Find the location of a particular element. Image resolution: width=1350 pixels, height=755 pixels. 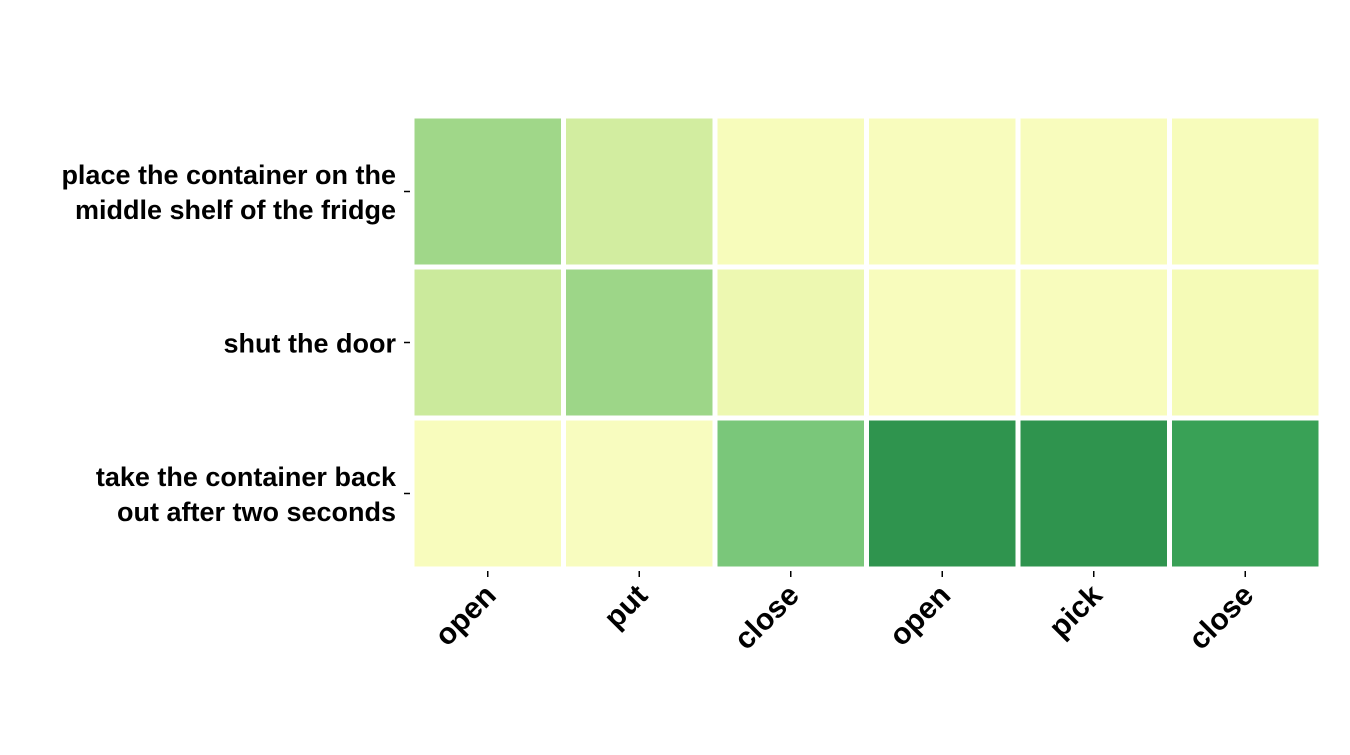

x-tick-label-1: put is located at coordinates (626, 607).